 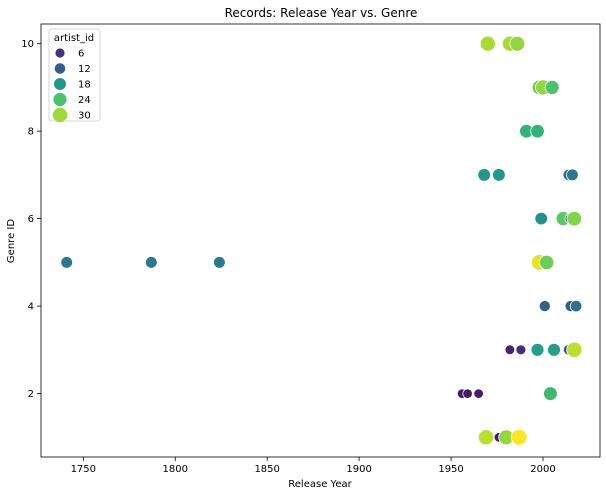 What do you see at coordinates (81, 54) in the screenshot?
I see `legend-entry-label: 6` at bounding box center [81, 54].